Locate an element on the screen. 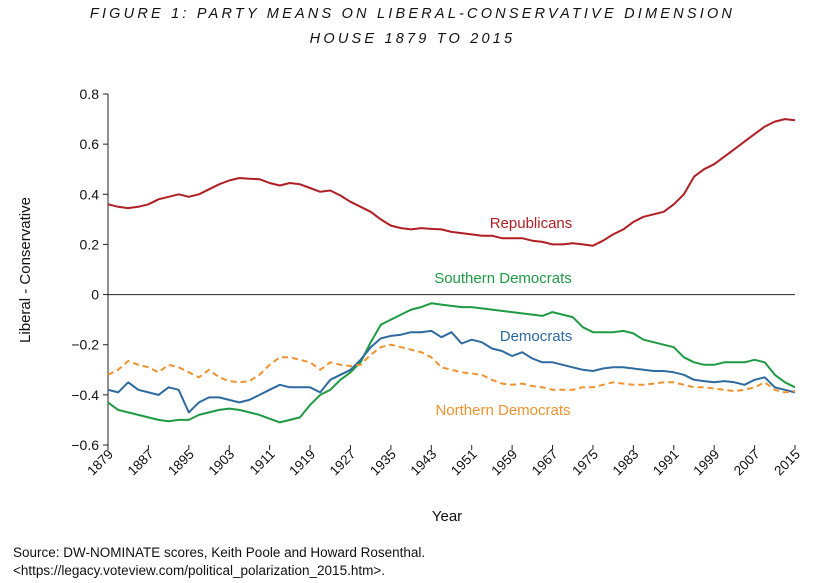 Image resolution: width=825 pixels, height=583 pixels. northern-democrats-line is located at coordinates (451, 368).